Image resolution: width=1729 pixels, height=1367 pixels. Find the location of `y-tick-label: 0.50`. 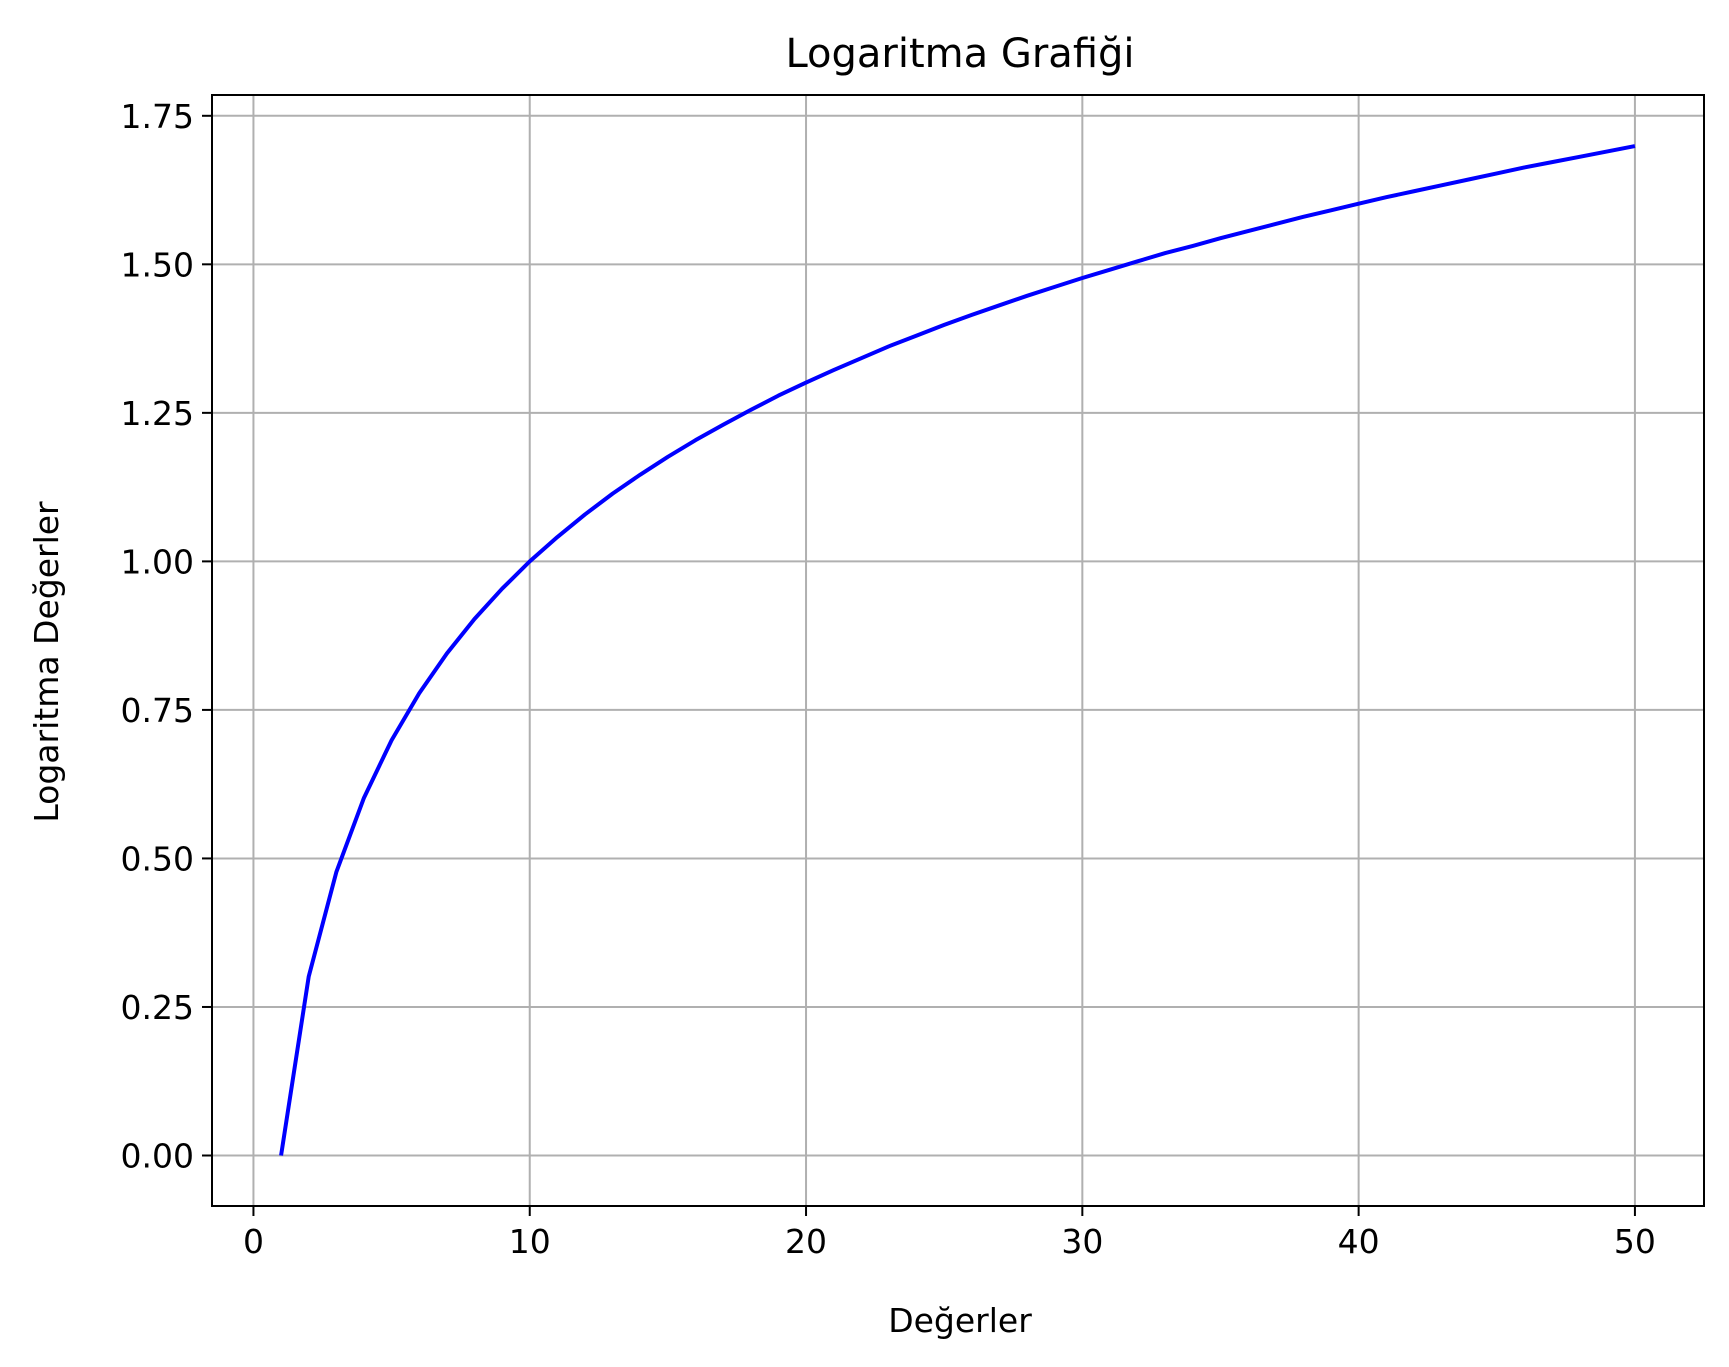

y-tick-label: 0.50 is located at coordinates (157, 858).